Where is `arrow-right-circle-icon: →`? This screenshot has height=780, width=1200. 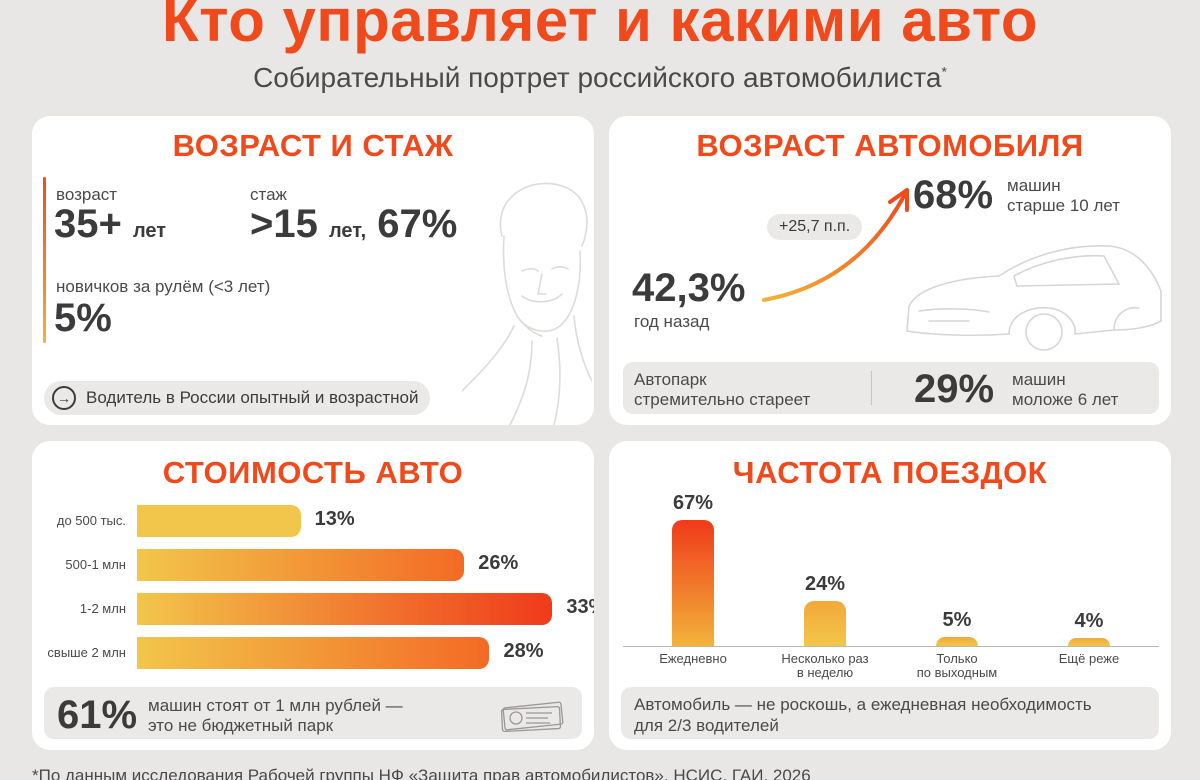
arrow-right-circle-icon: → is located at coordinates (64, 398).